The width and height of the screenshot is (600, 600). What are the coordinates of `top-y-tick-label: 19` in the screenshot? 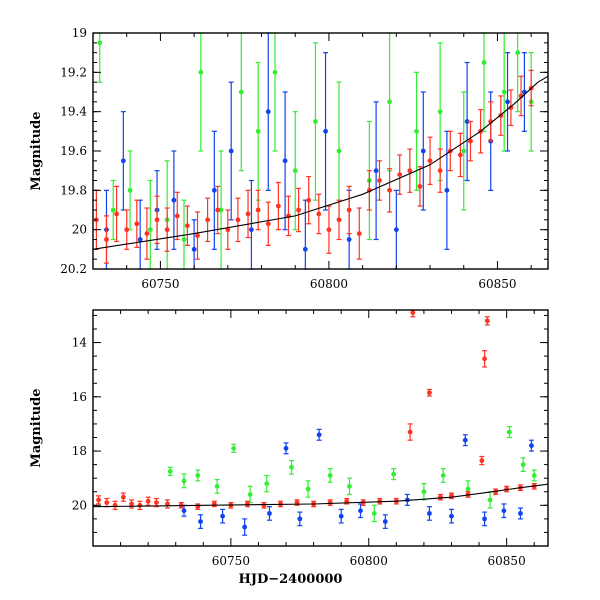 It's located at (79, 33).